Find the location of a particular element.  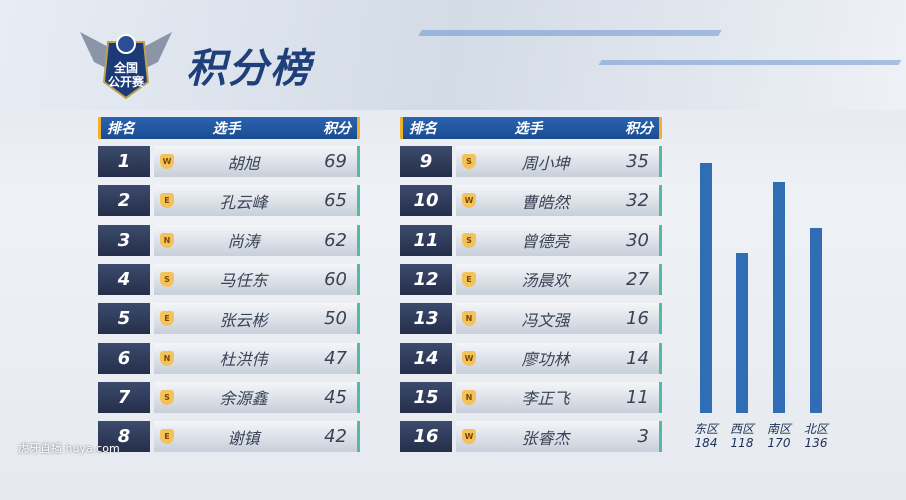

bar-label: 东区 184 is located at coordinates (706, 436).